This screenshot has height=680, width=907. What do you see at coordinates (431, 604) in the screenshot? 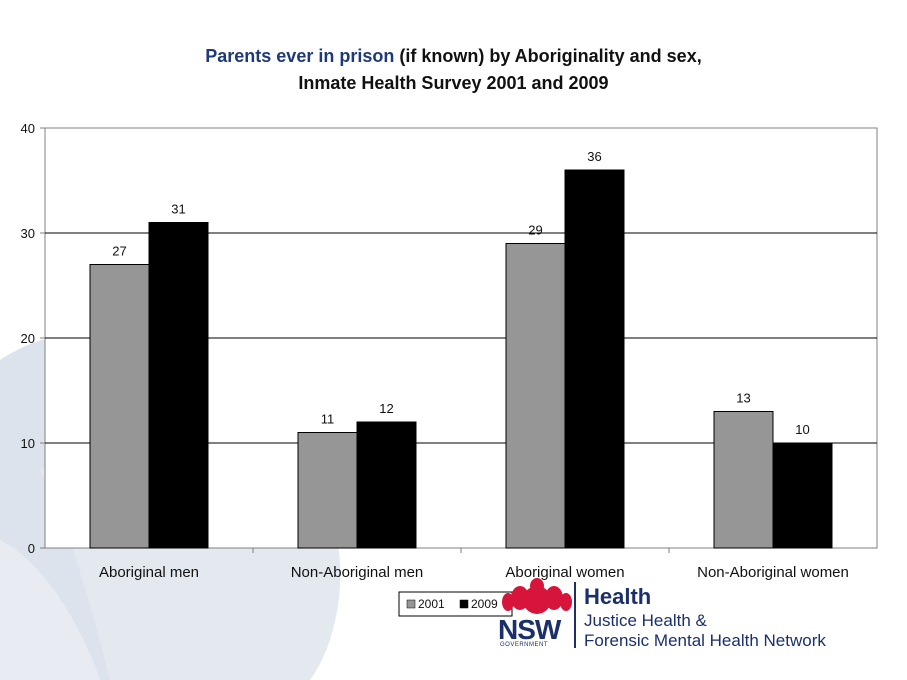
I see `legend-label-2001: 2001` at bounding box center [431, 604].